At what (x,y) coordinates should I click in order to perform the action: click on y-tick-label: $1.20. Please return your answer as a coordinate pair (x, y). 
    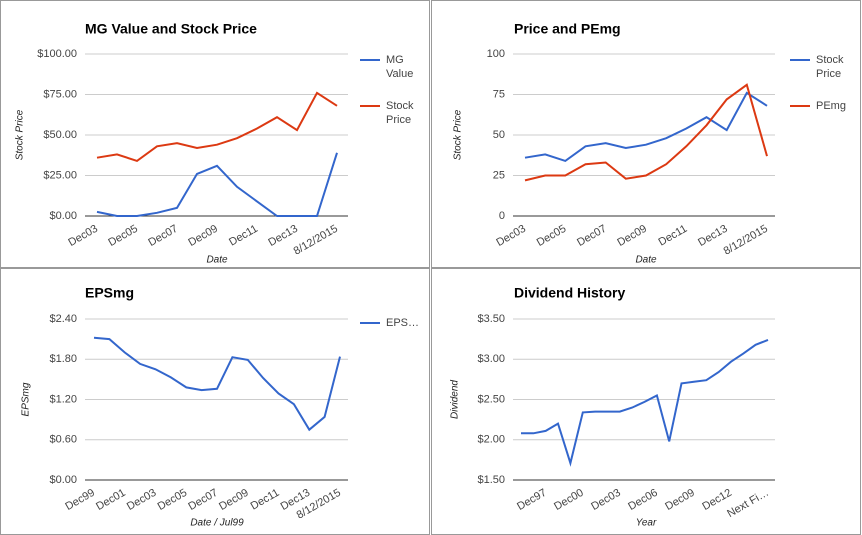
    Looking at the image, I should click on (63, 399).